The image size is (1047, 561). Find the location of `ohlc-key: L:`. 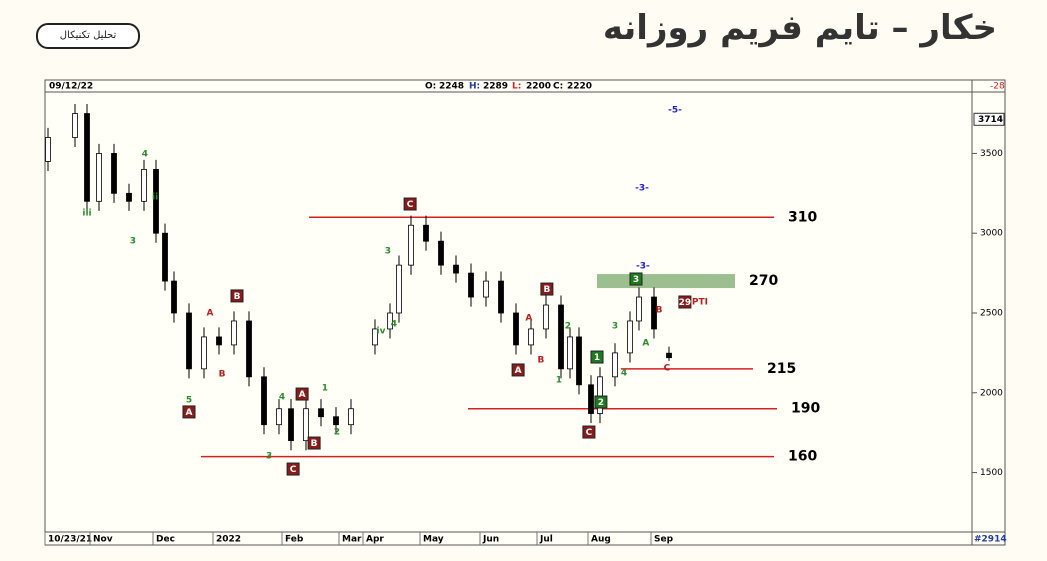

ohlc-key: L: is located at coordinates (516, 87).